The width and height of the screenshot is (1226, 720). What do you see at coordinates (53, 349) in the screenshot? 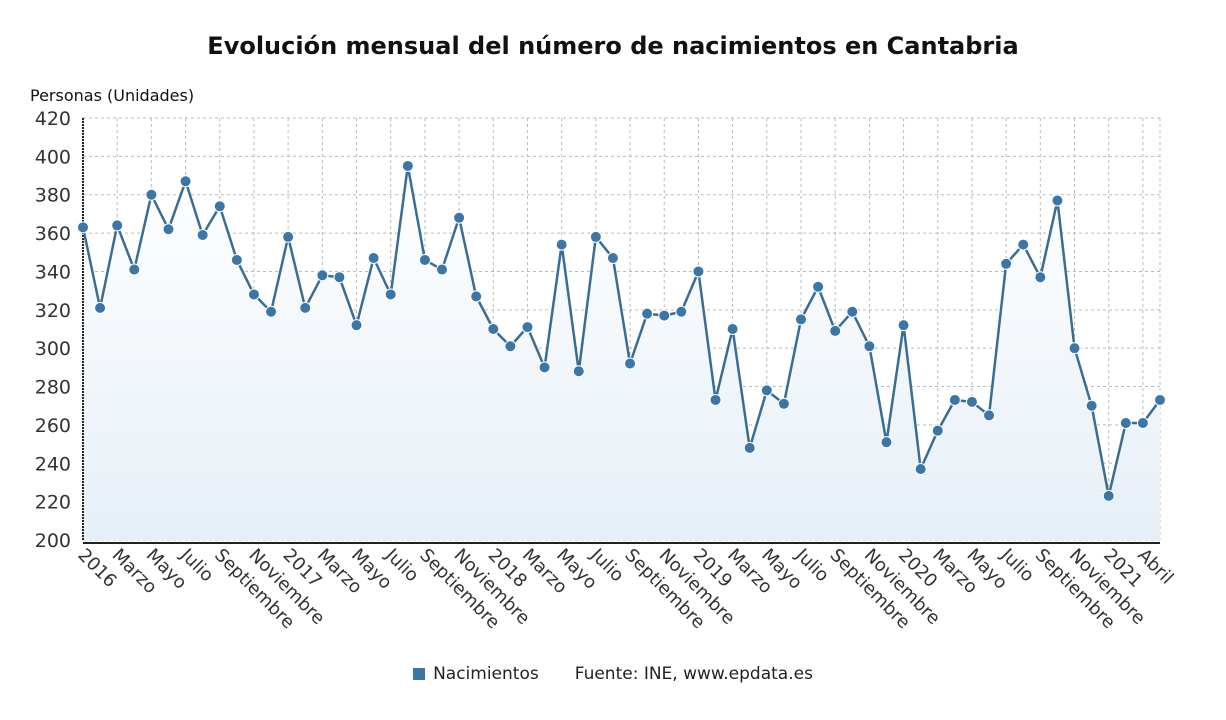
I see `y-tick-label: 300` at bounding box center [53, 349].